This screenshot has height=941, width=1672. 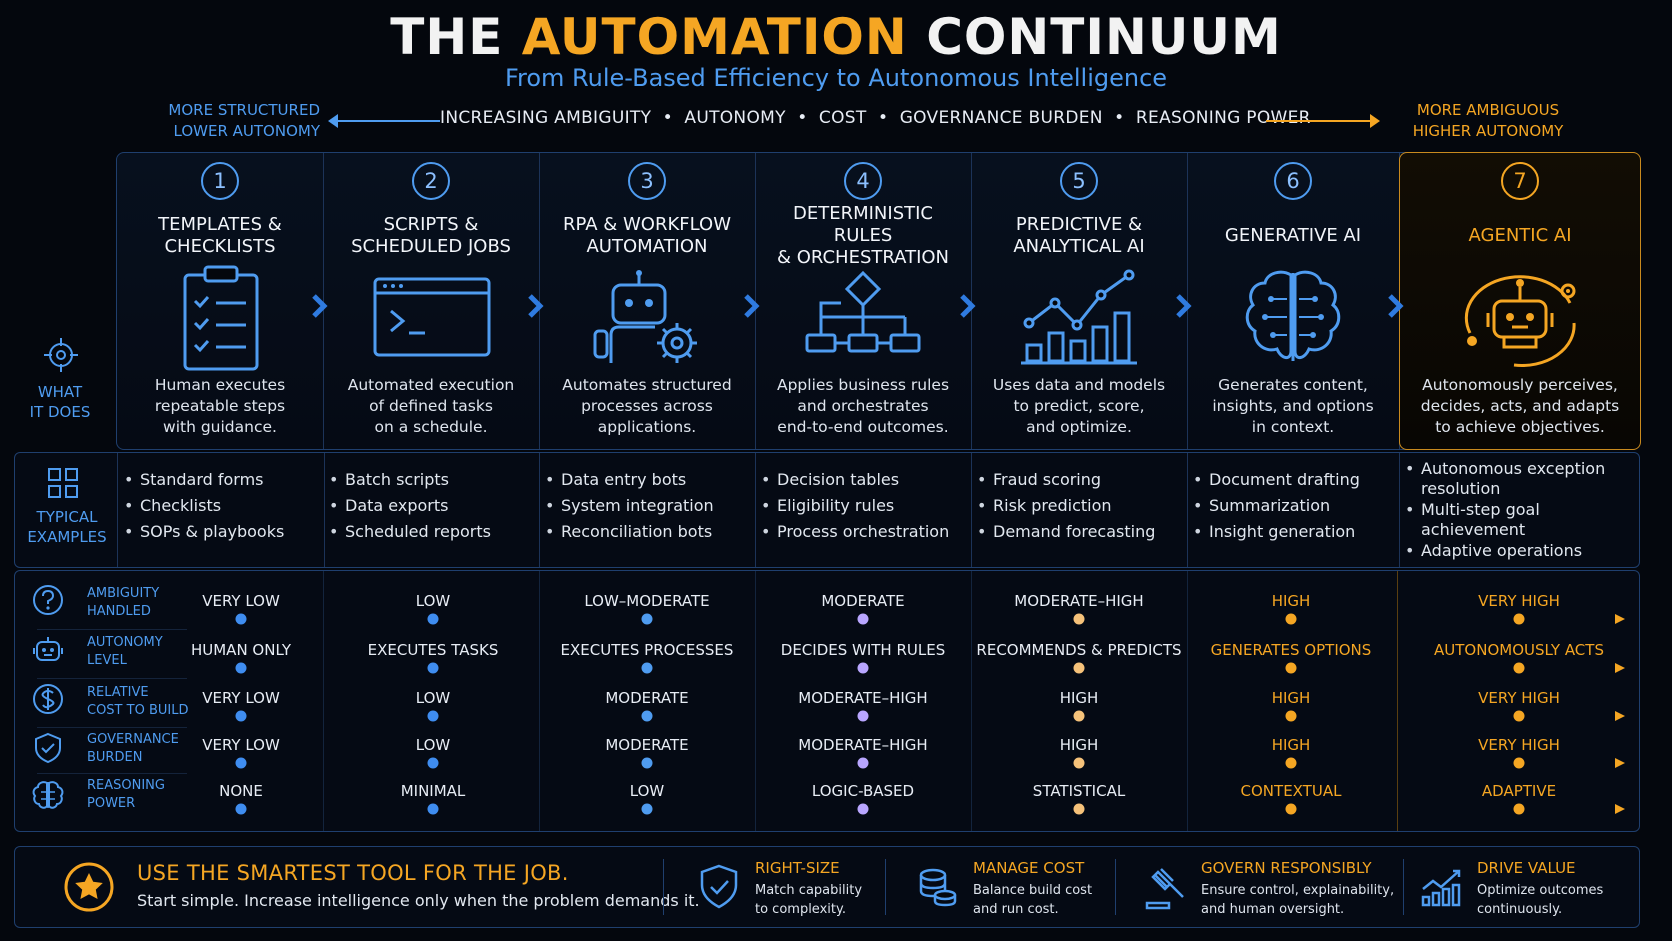 I want to click on footer-item-title: GOVERN RESPONSIBLY, so click(x=1286, y=868).